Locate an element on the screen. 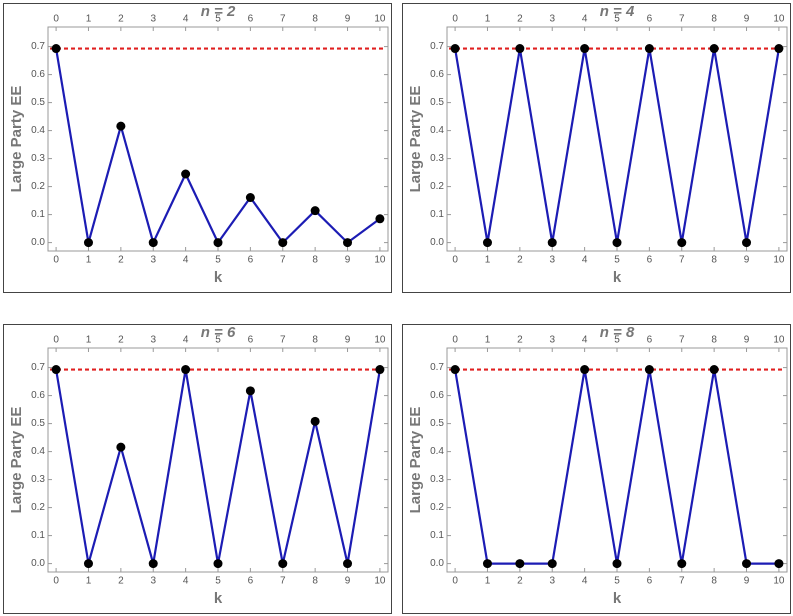  x-tick-label: 1 is located at coordinates (89, 260).